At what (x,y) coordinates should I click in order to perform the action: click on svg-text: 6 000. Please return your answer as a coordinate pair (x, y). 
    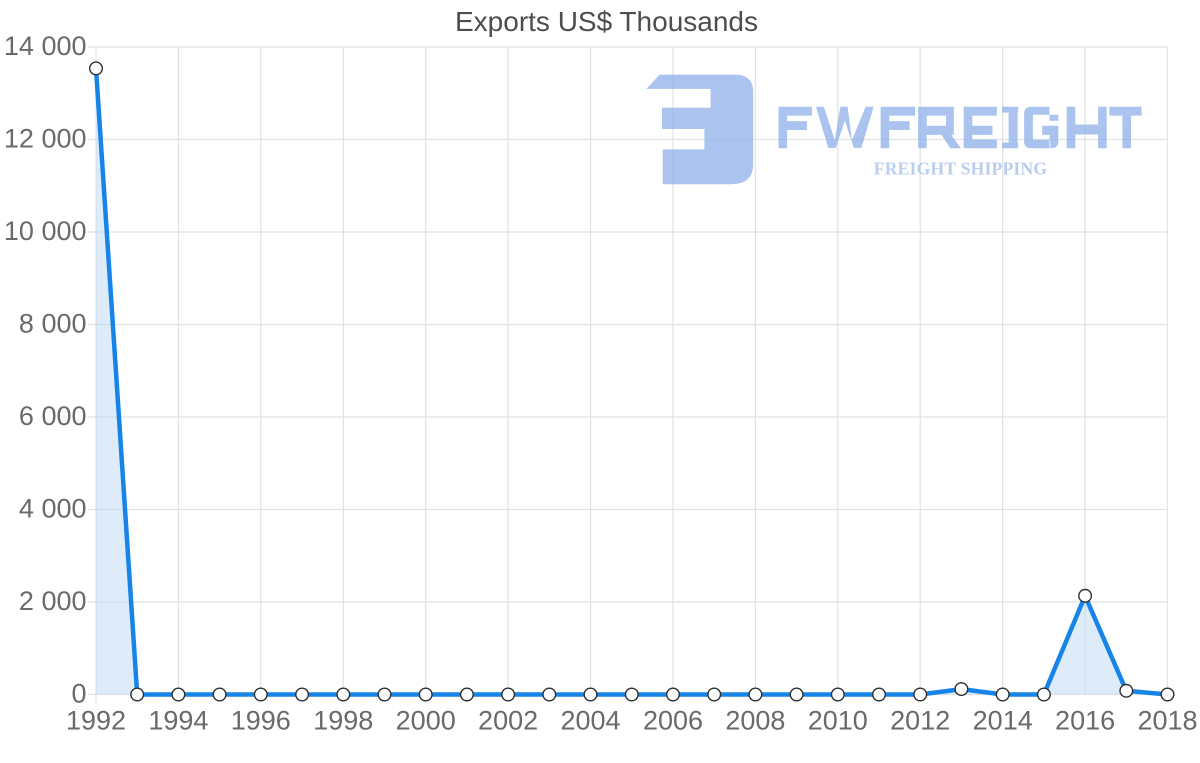
    Looking at the image, I should click on (53, 416).